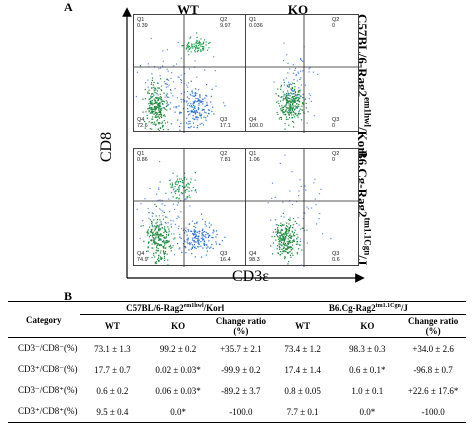 This screenshot has width=474, height=447. Describe the element at coordinates (112, 369) in the screenshot. I see `table-cell: 17.7 ± 0.7` at that location.